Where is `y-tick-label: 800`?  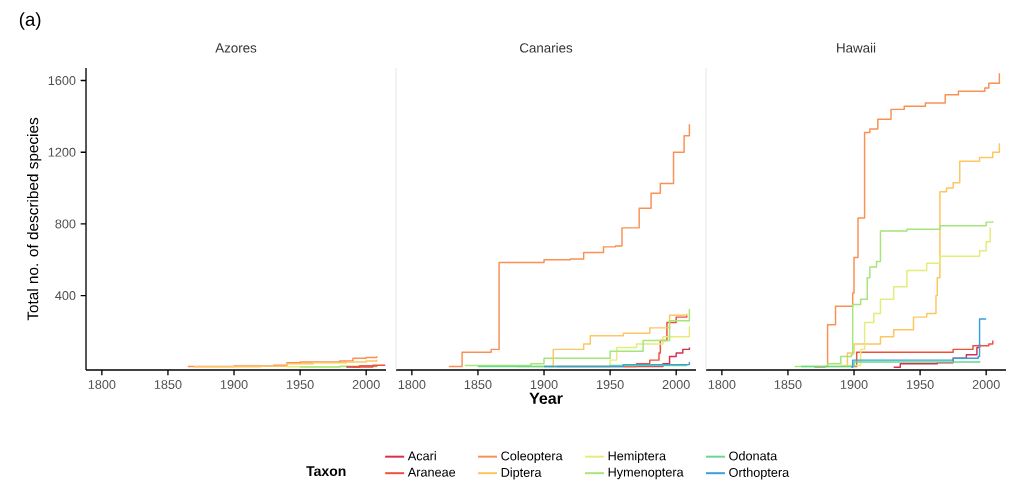
y-tick-label: 800 is located at coordinates (65, 224).